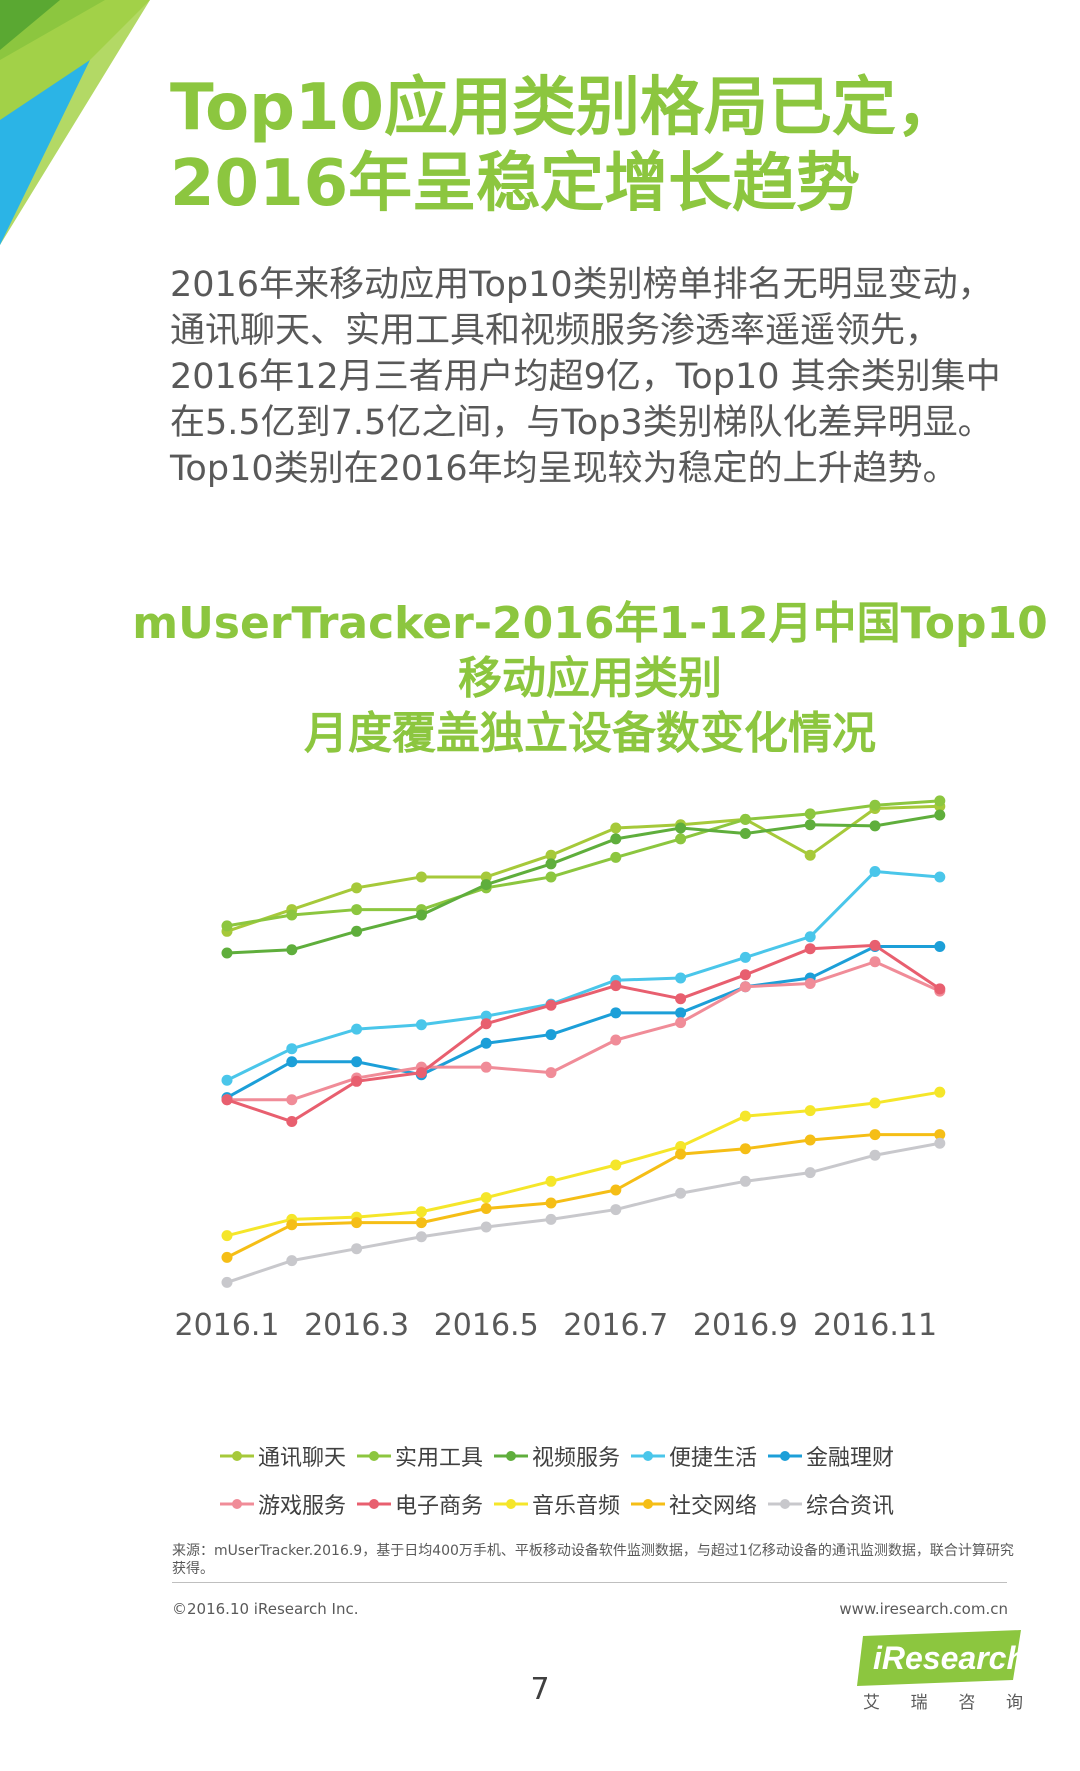  I want to click on chart-title-line-2: 移动应用类别, so click(590, 678).